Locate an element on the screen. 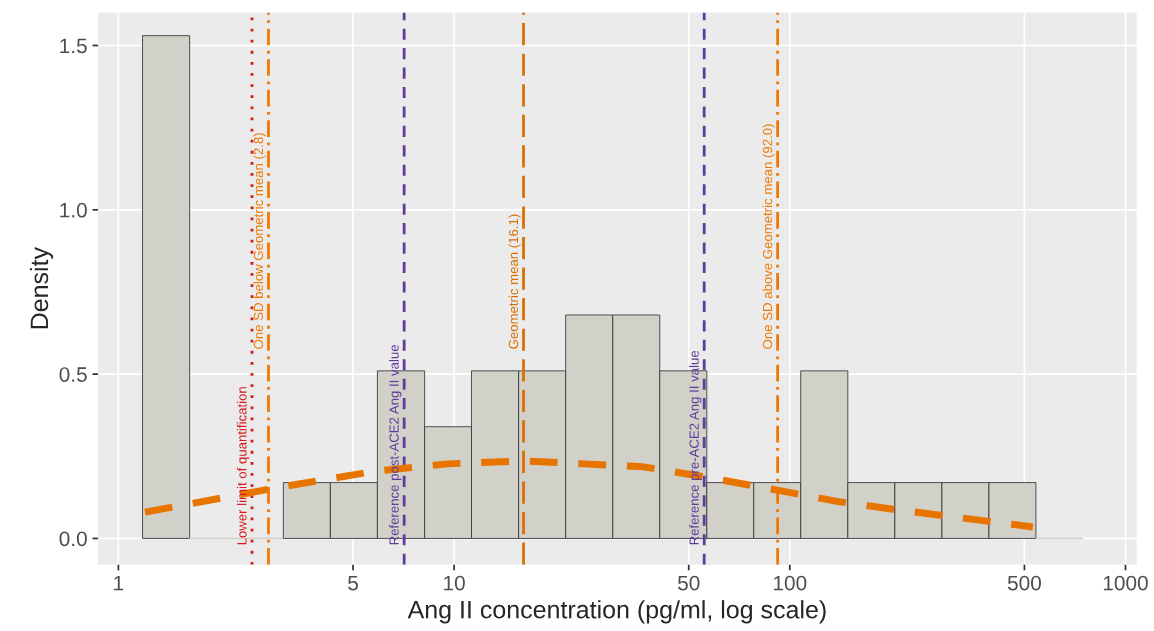 The width and height of the screenshot is (1154, 631). y-tick-label: 0.5 is located at coordinates (73, 374).